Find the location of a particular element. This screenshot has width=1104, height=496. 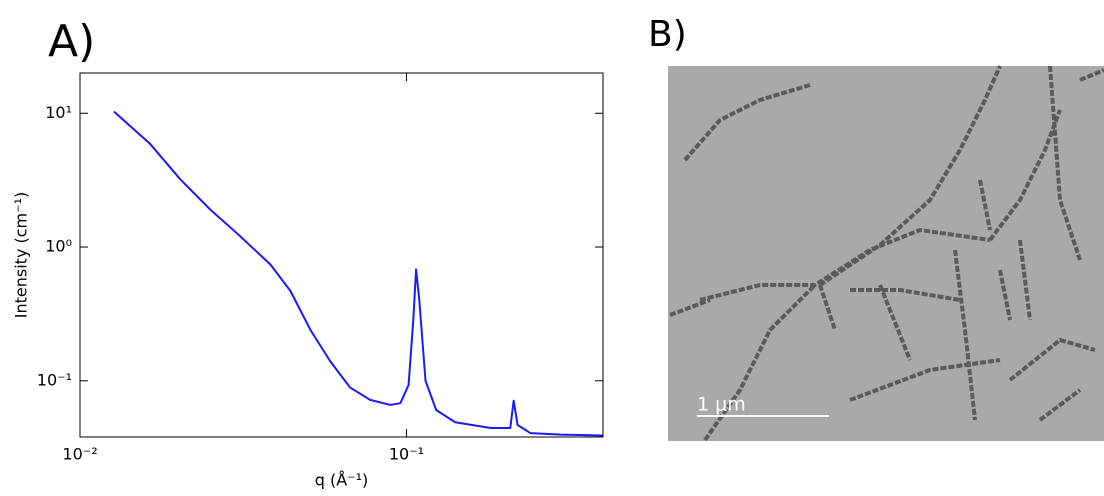

scale-bar-label: 1 μm is located at coordinates (721, 405).